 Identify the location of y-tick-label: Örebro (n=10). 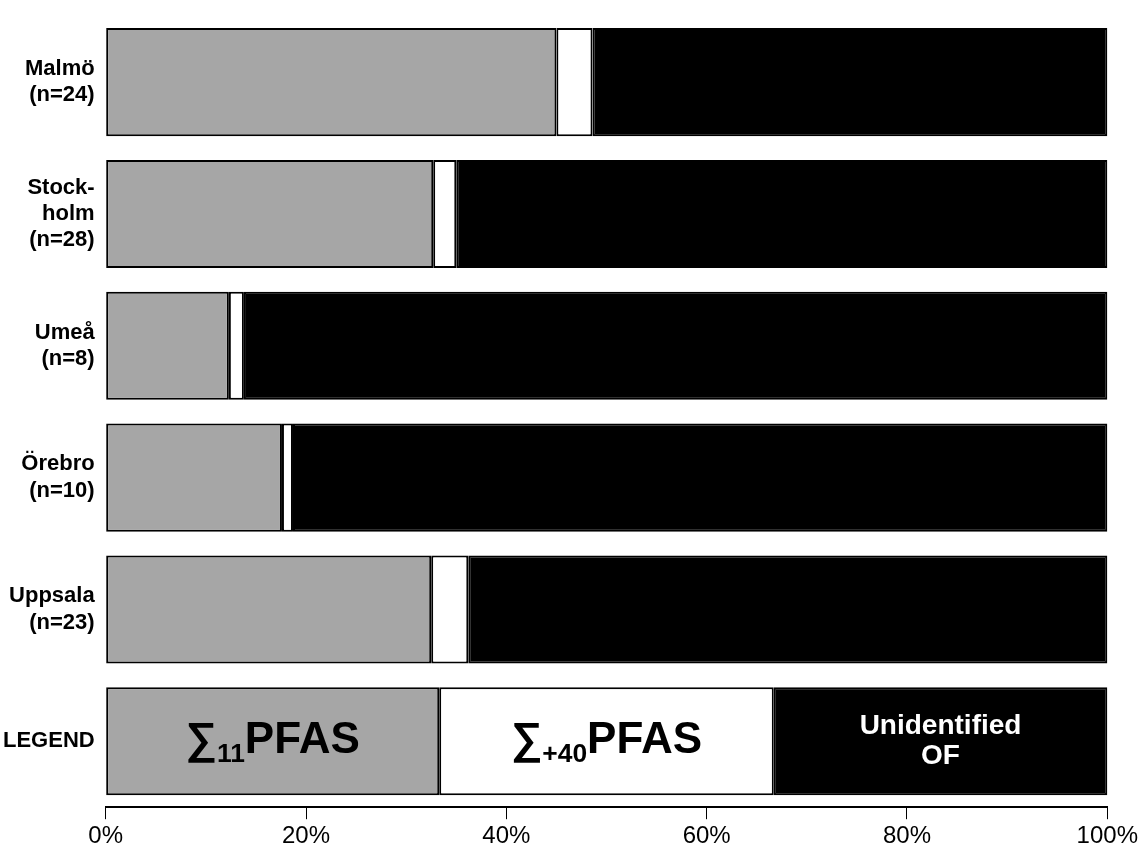
(58, 476).